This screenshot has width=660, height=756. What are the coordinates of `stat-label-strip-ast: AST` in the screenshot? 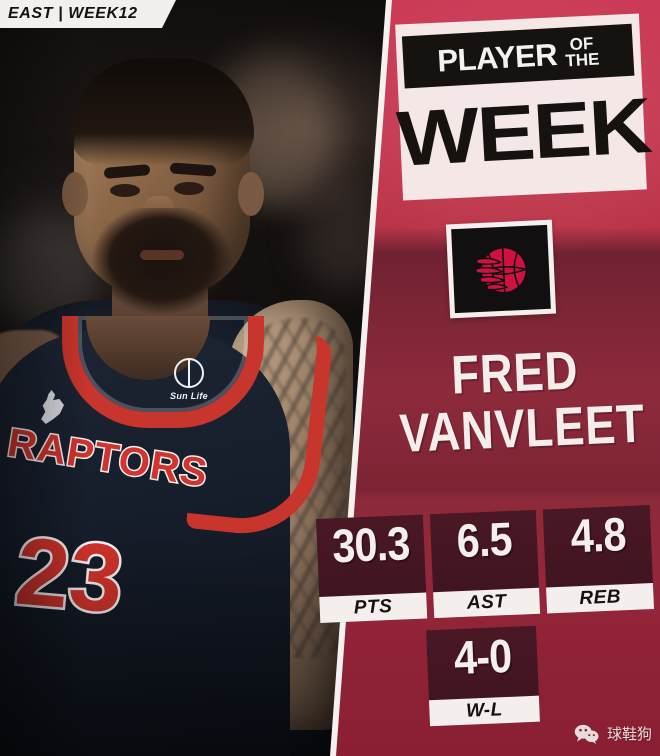 It's located at (486, 603).